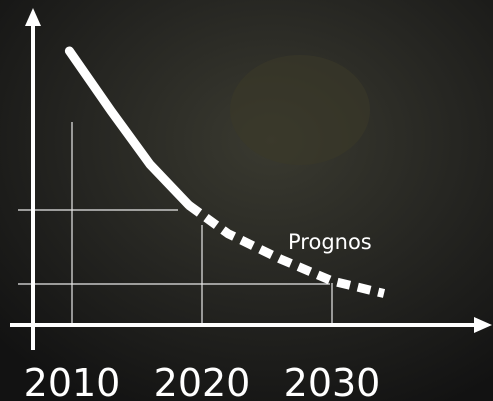 The height and width of the screenshot is (401, 493). What do you see at coordinates (332, 381) in the screenshot?
I see `x-tick-label: 2030` at bounding box center [332, 381].